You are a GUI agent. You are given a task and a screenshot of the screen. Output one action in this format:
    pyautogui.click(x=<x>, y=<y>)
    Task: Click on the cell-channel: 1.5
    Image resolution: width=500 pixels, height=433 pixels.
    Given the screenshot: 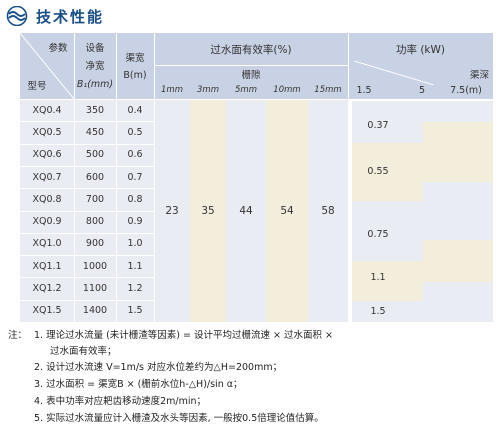 What is the action you would take?
    pyautogui.click(x=135, y=311)
    